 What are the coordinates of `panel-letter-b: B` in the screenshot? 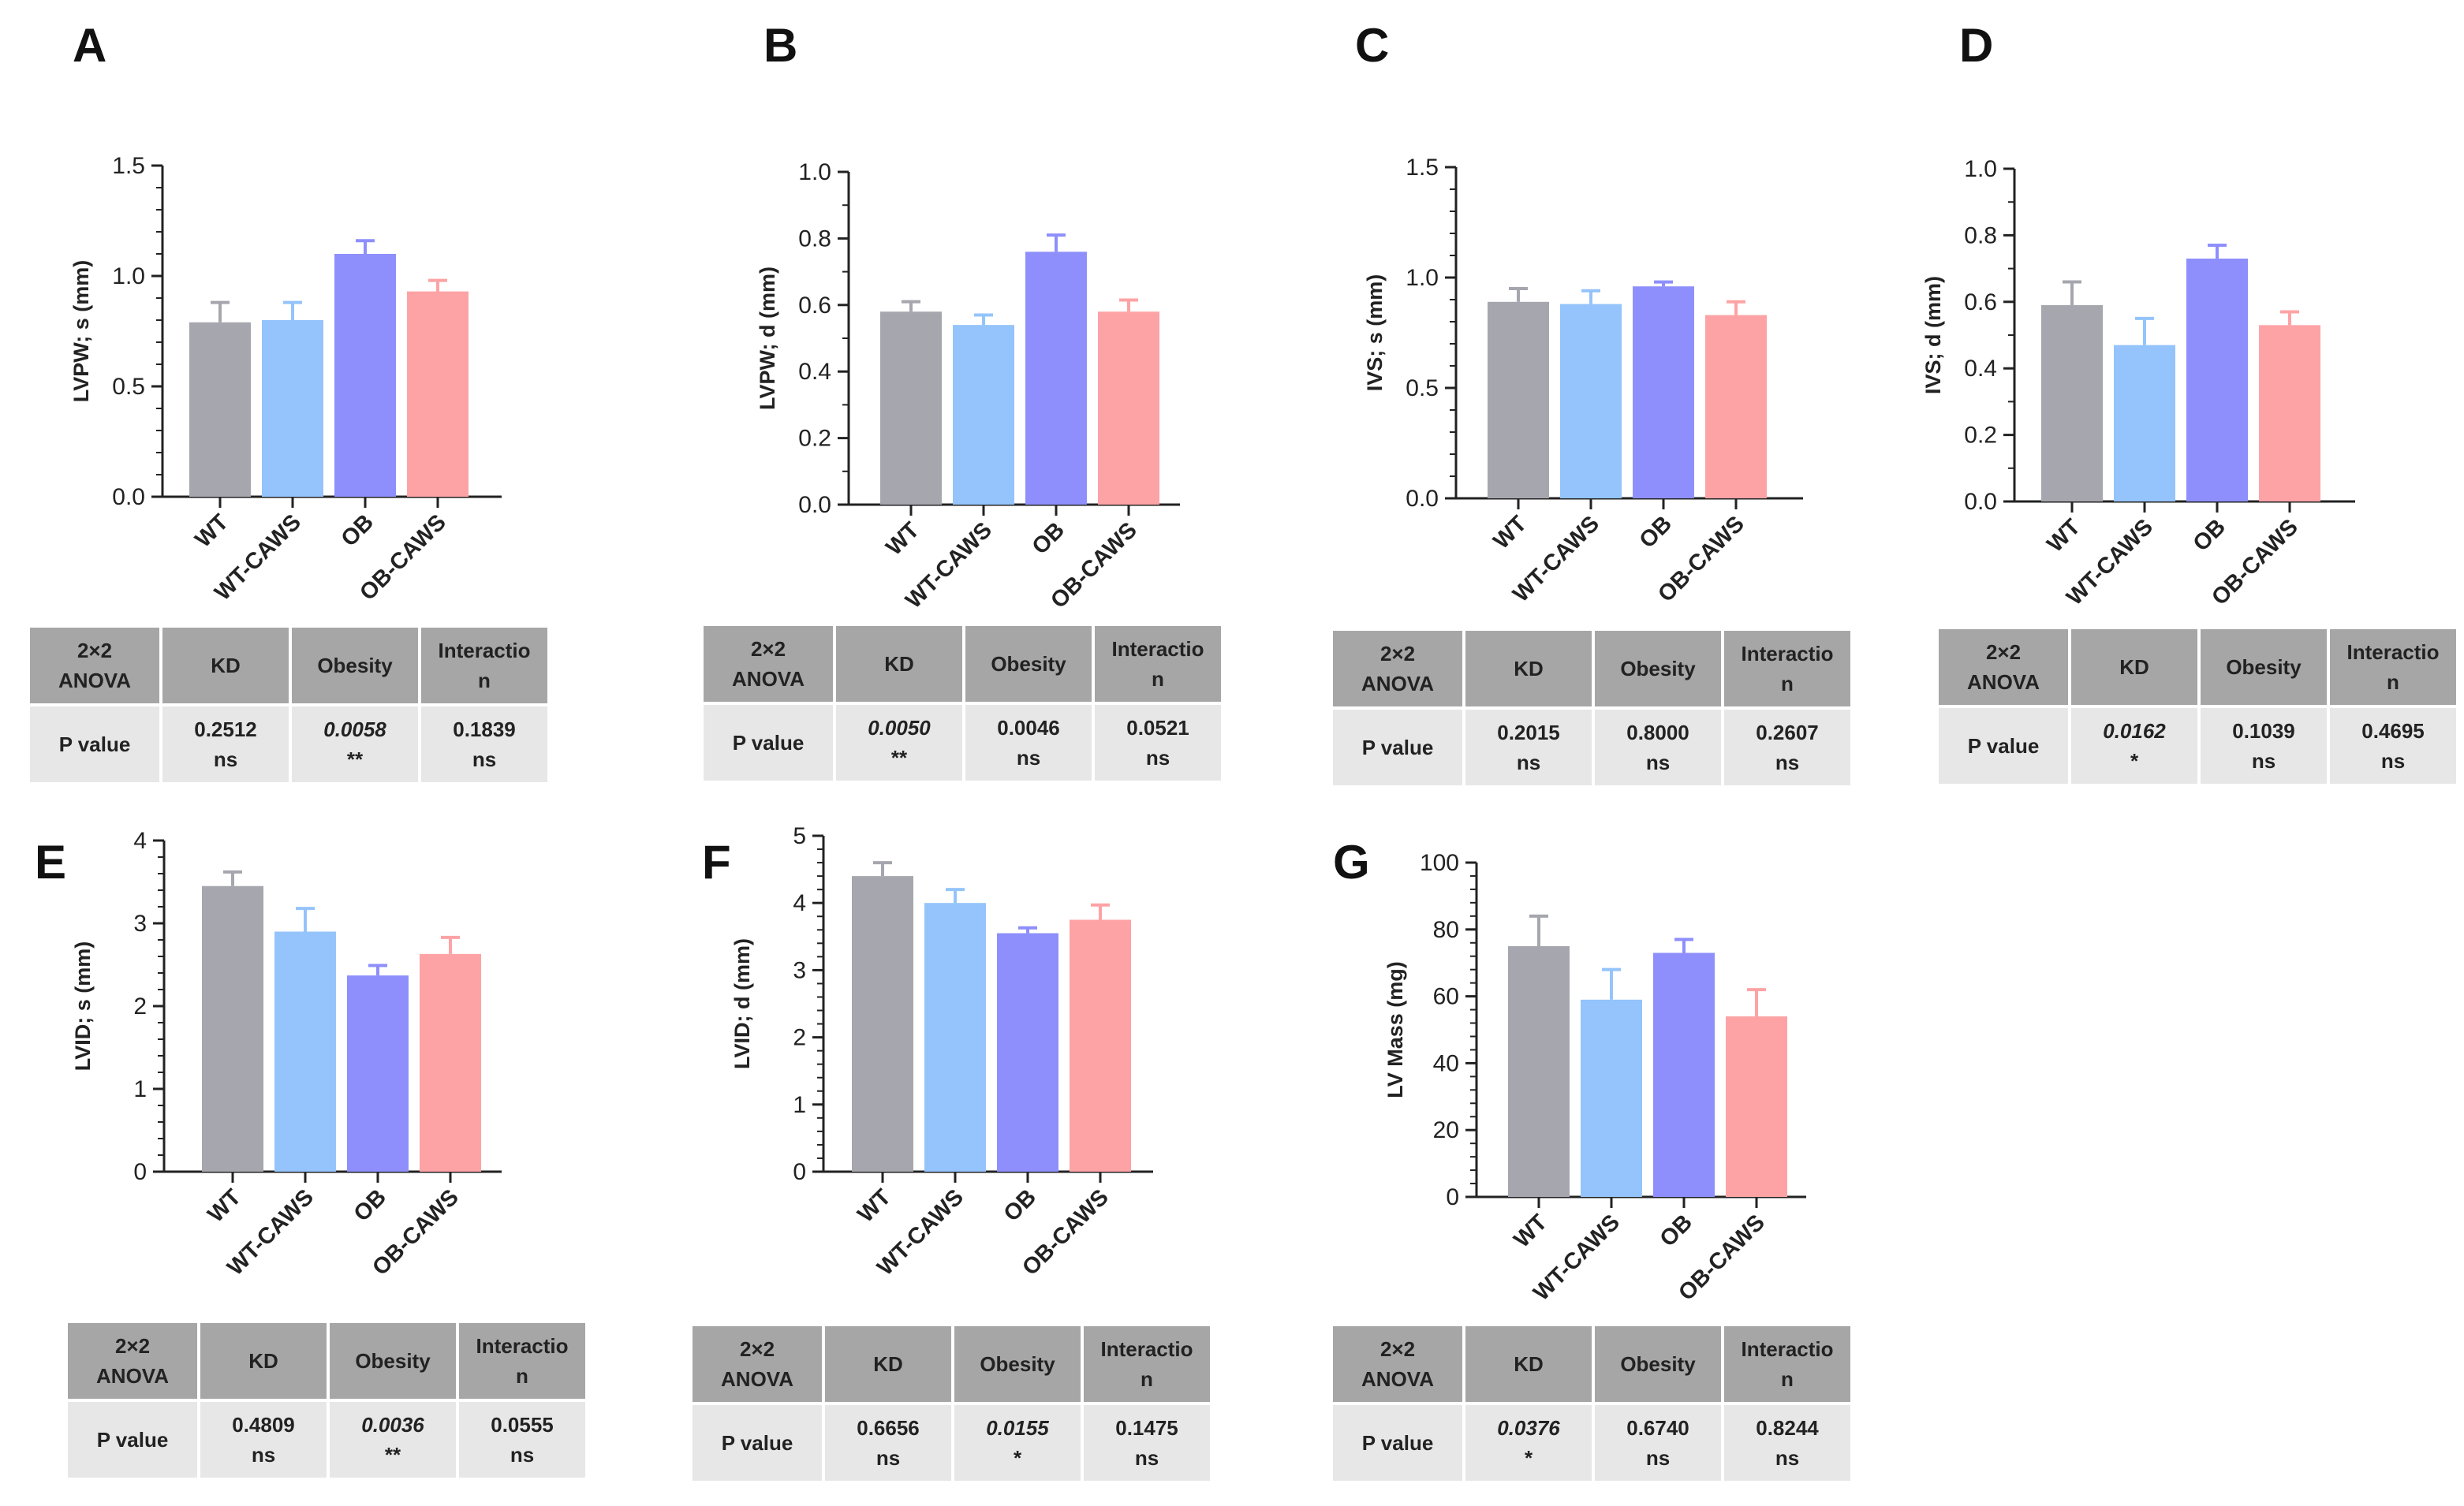 It's located at (780, 45).